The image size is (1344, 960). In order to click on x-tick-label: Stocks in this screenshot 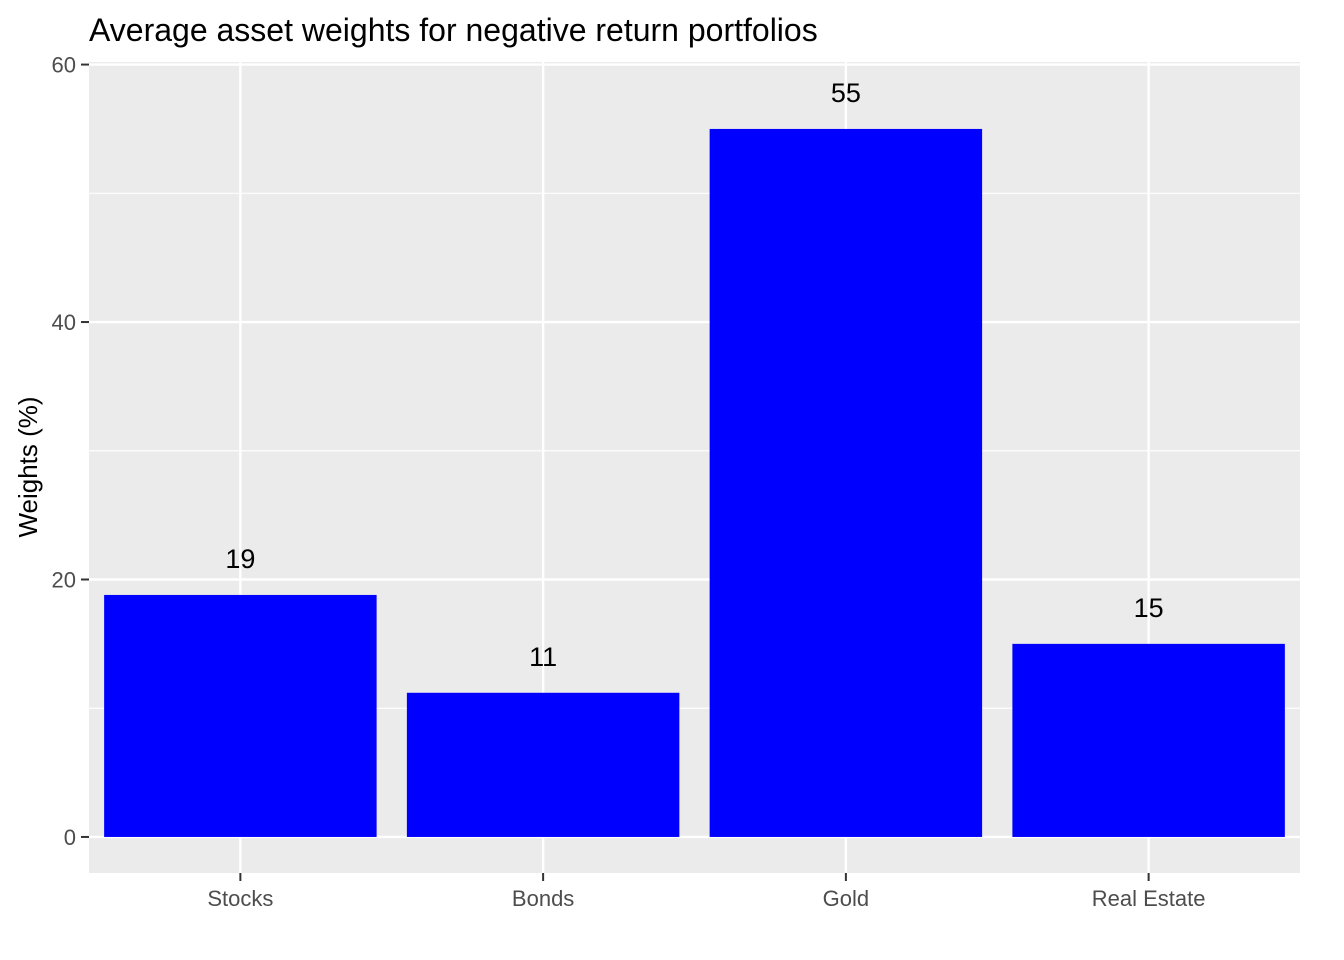, I will do `click(240, 898)`.